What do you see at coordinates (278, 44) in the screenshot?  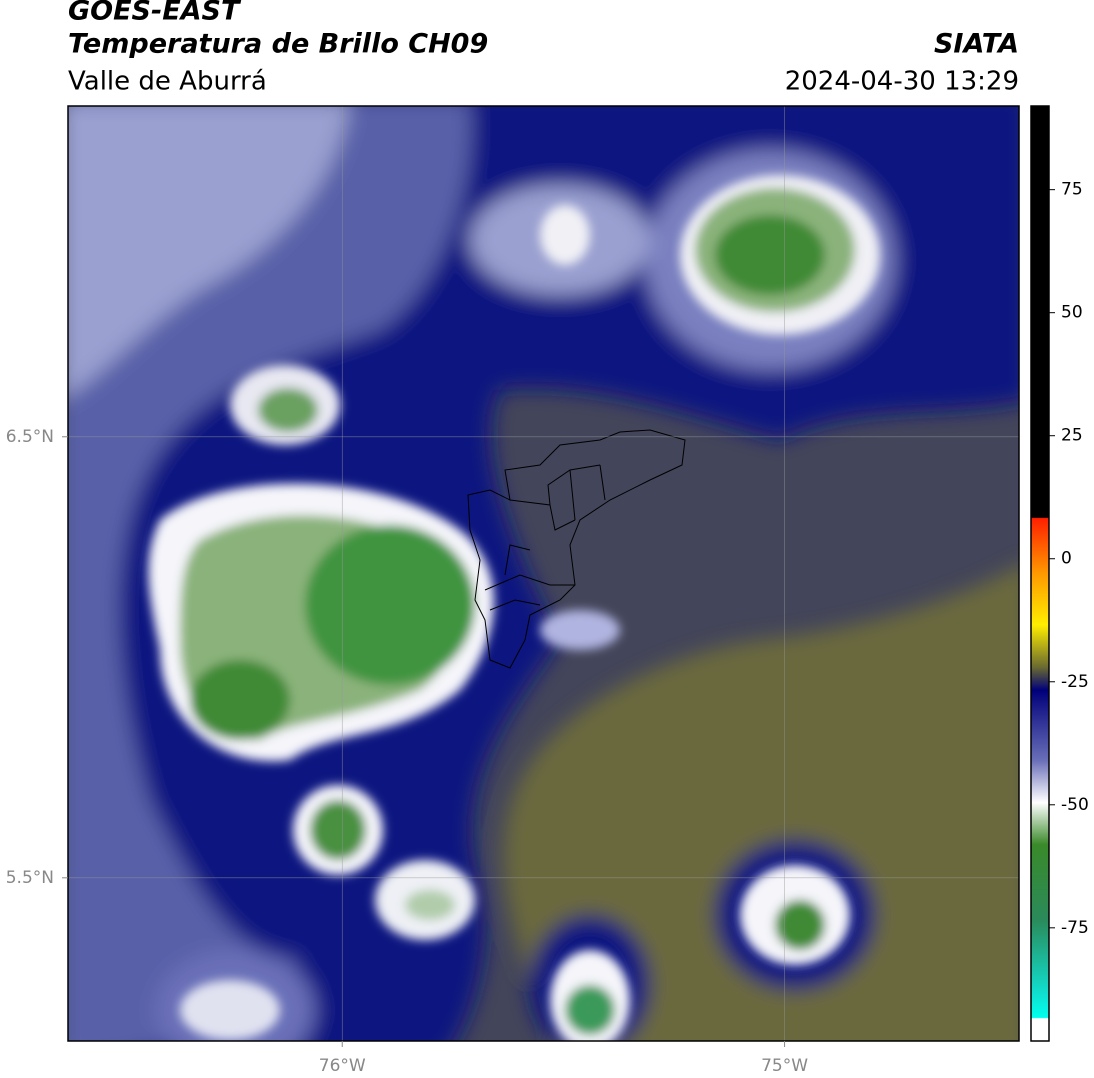 I see `subtitle: Temperatura de Brillo CH09` at bounding box center [278, 44].